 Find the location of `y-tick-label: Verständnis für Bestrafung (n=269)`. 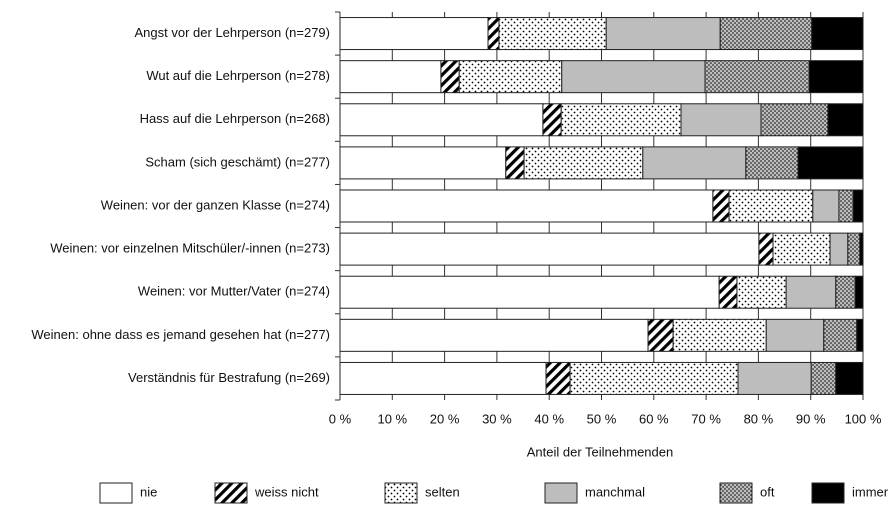

y-tick-label: Verständnis für Bestrafung (n=269) is located at coordinates (229, 377).